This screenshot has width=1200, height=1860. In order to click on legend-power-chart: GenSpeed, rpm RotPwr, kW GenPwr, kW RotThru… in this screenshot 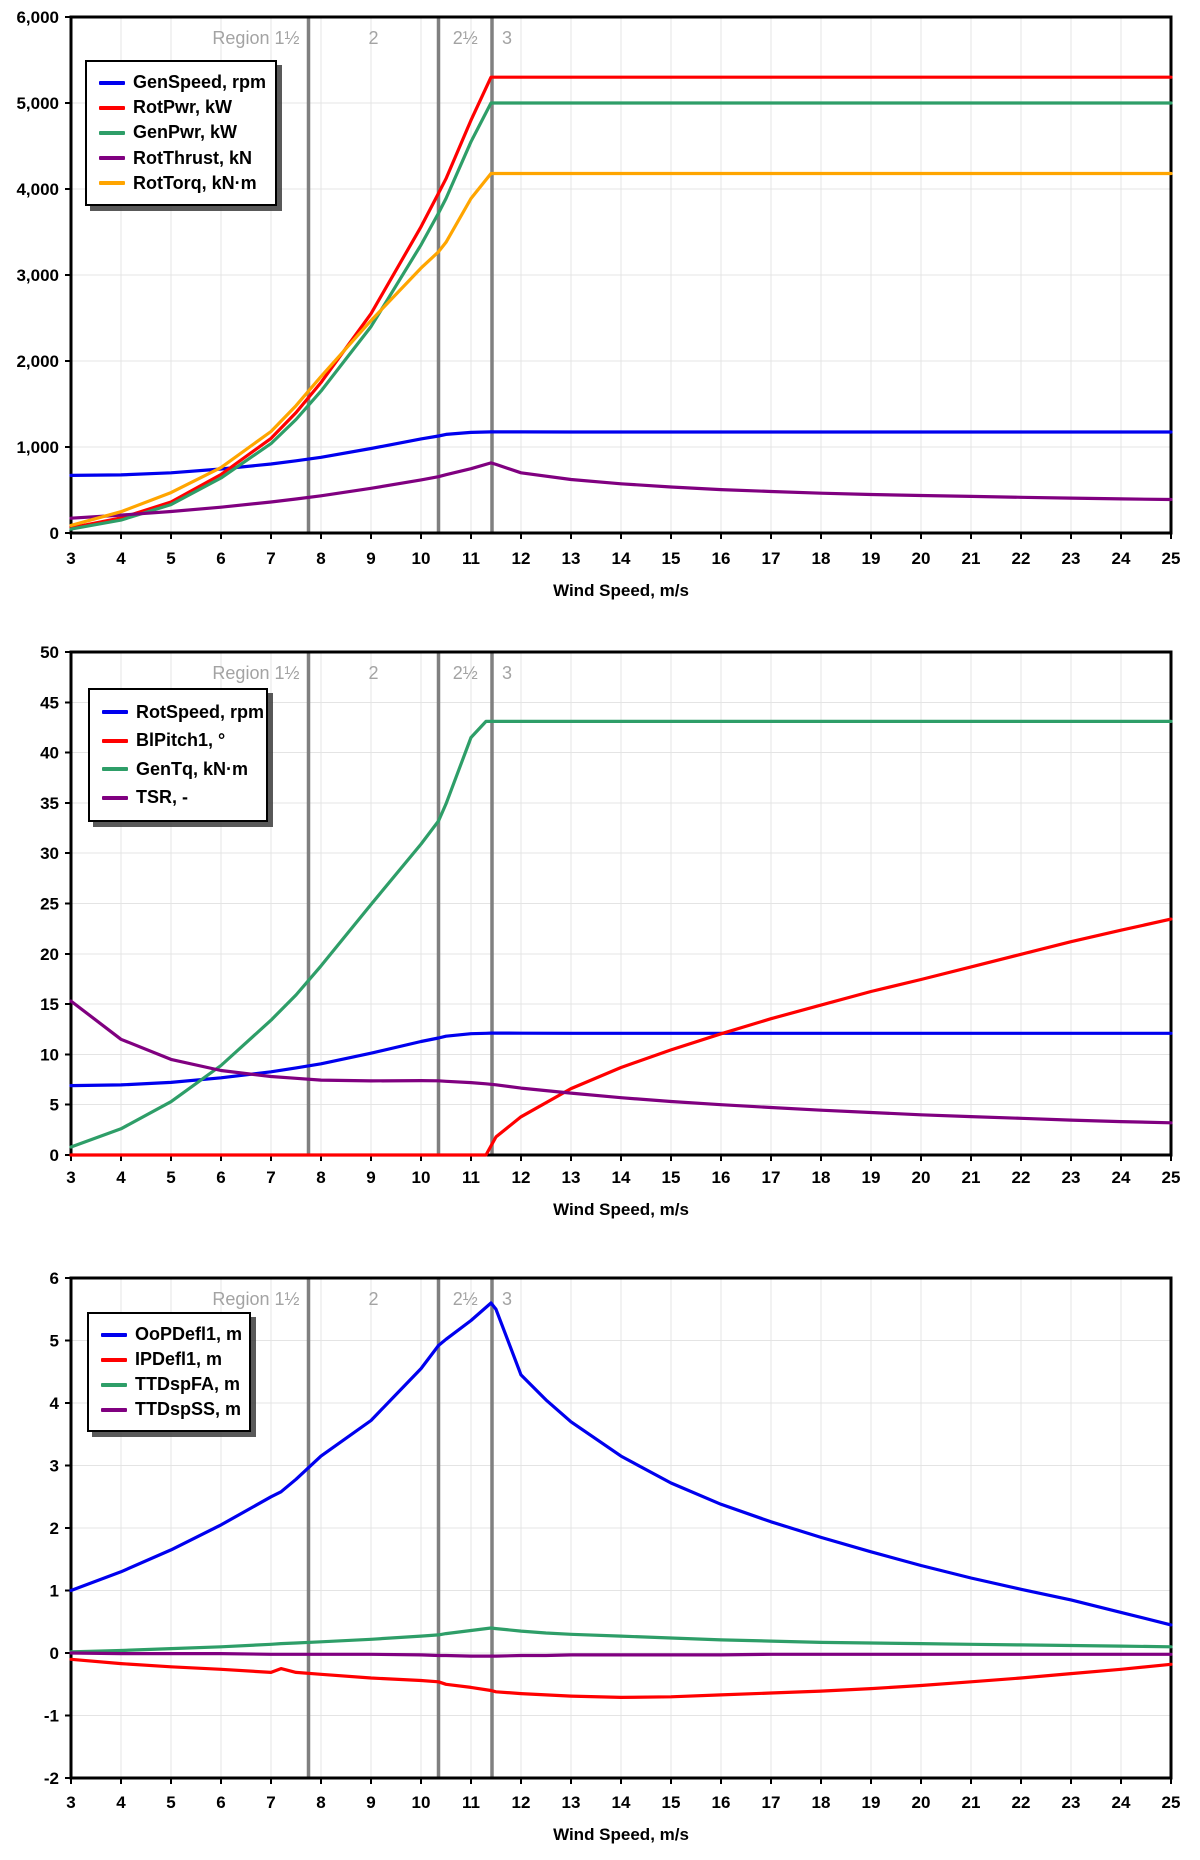, I will do `click(181, 133)`.